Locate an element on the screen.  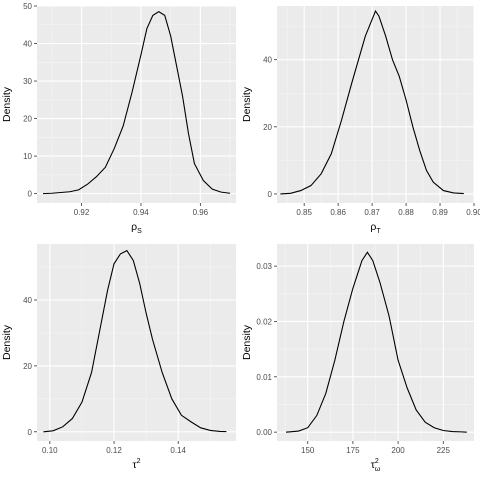
y-tick-label: 0.00 is located at coordinates (264, 432).